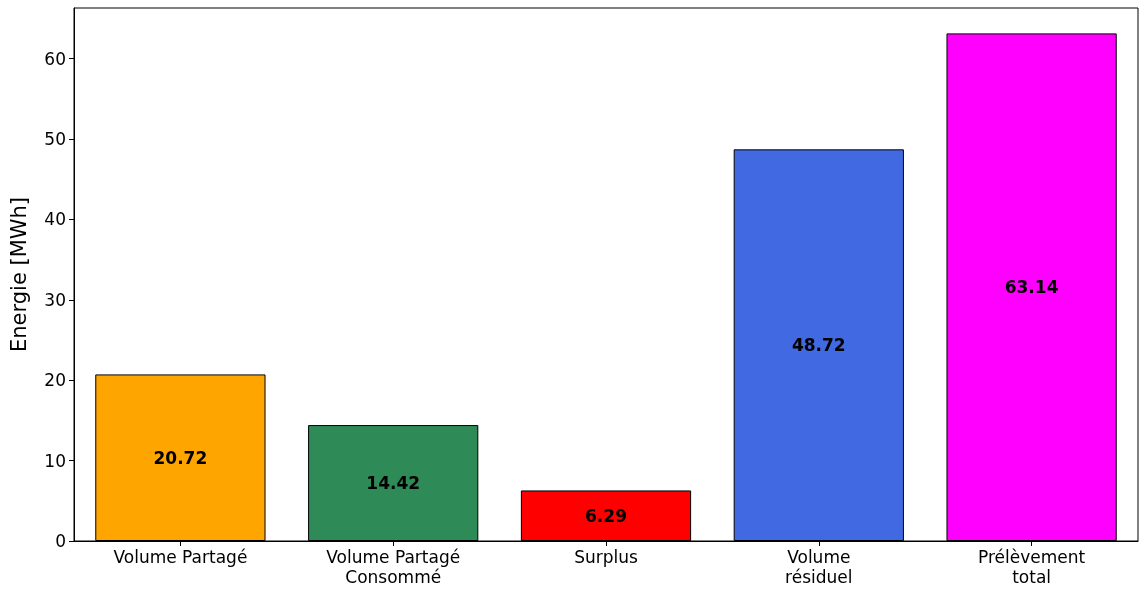 The height and width of the screenshot is (592, 1140). I want to click on y-tick-label: 60, so click(55, 58).